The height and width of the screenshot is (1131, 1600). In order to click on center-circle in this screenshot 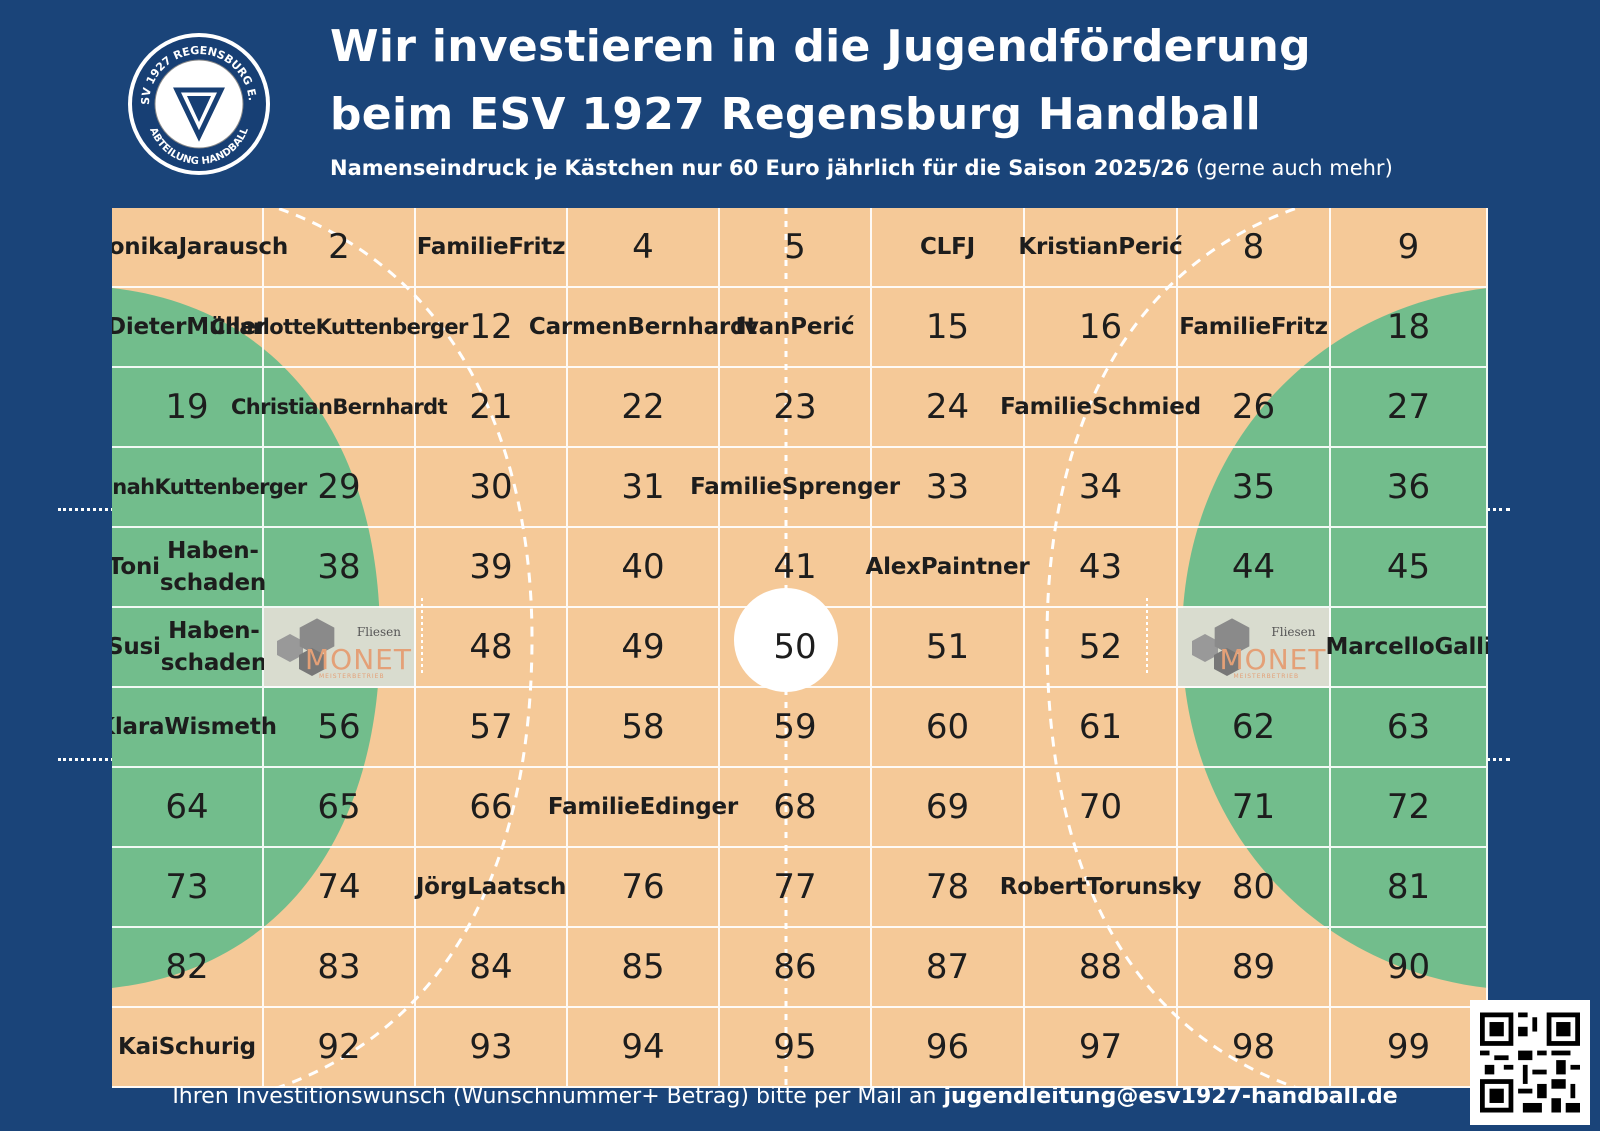, I will do `click(786, 640)`.